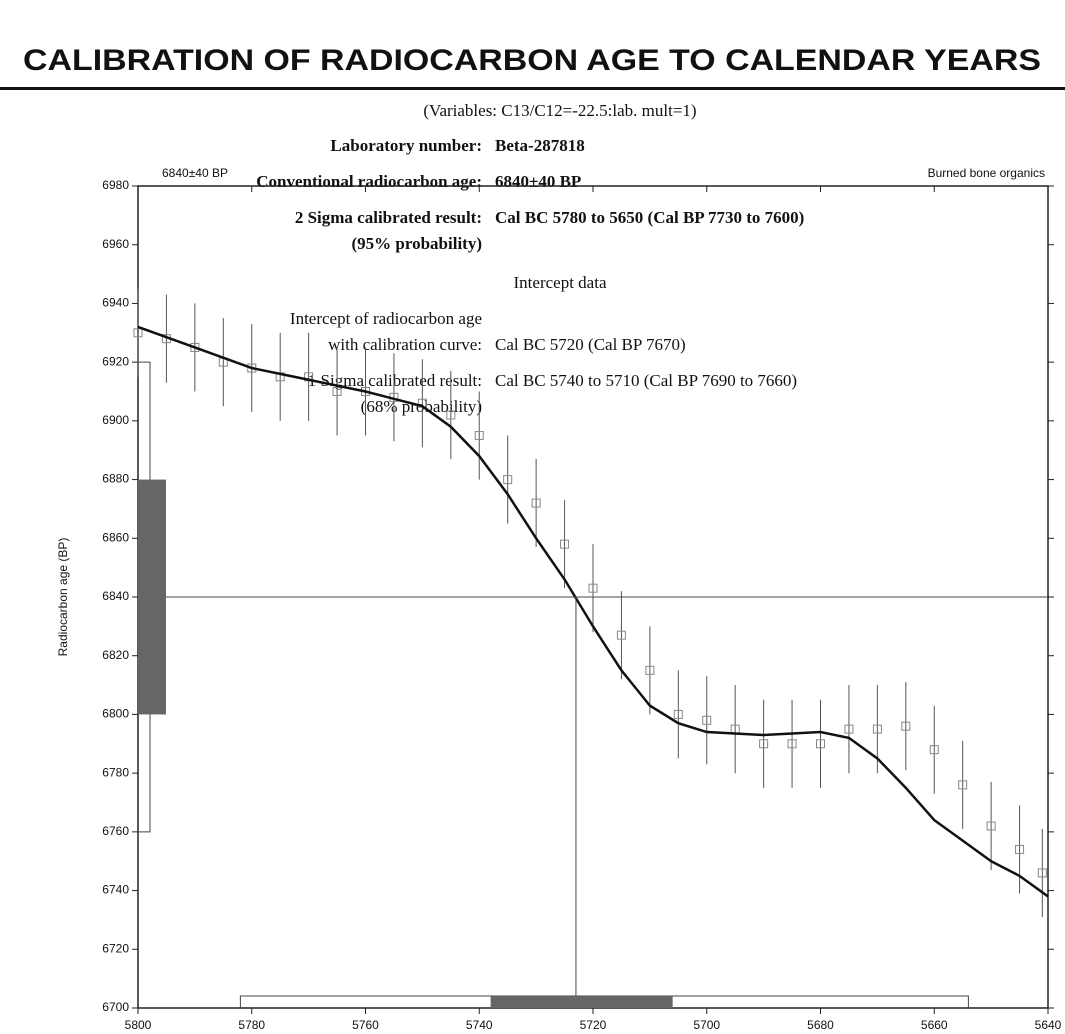  Describe the element at coordinates (581, 1002) in the screenshot. I see `one-sigma-range` at that location.